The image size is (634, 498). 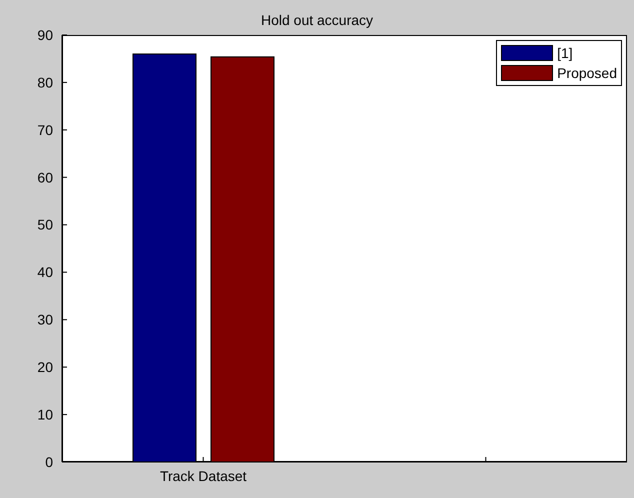 I want to click on y-tick-label: 50, so click(x=45, y=224).